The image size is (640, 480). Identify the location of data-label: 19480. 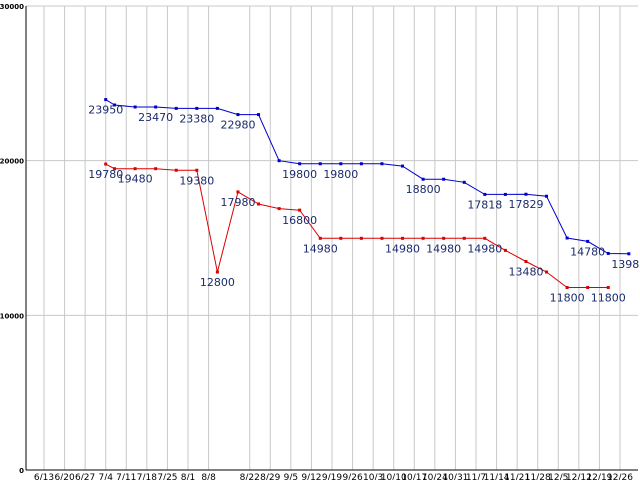
(135, 179).